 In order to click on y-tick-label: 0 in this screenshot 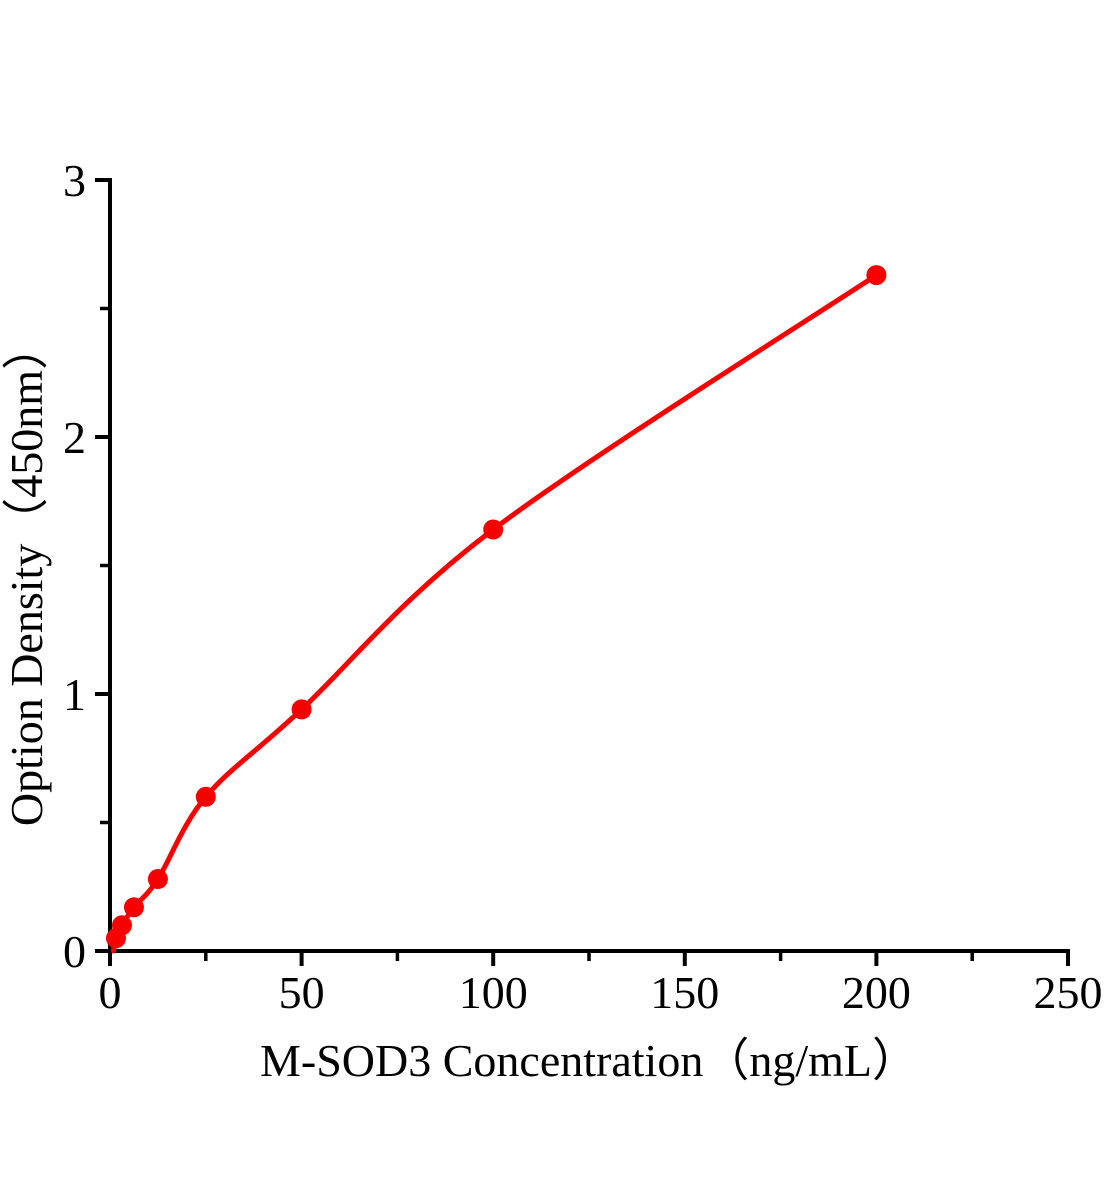, I will do `click(74, 951)`.